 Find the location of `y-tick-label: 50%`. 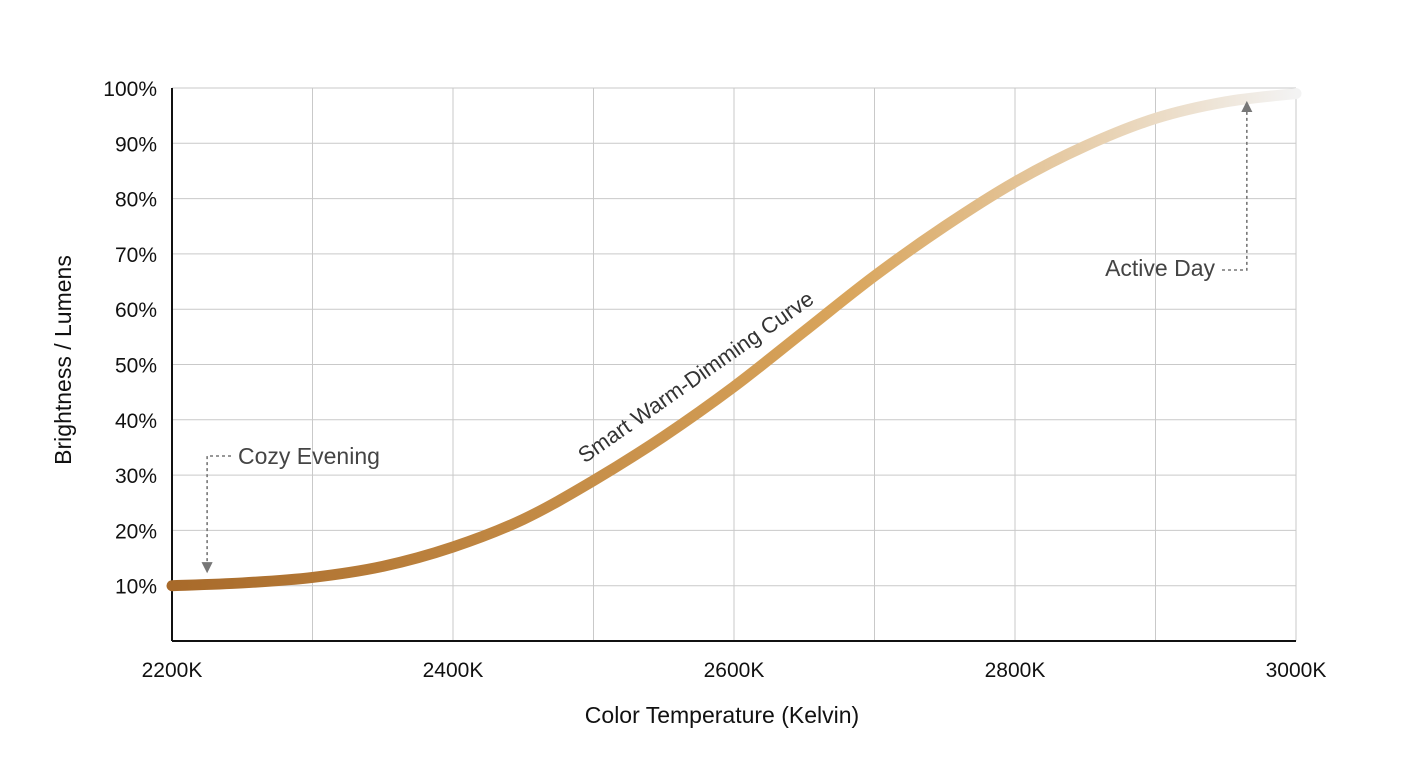

y-tick-label: 50% is located at coordinates (136, 366).